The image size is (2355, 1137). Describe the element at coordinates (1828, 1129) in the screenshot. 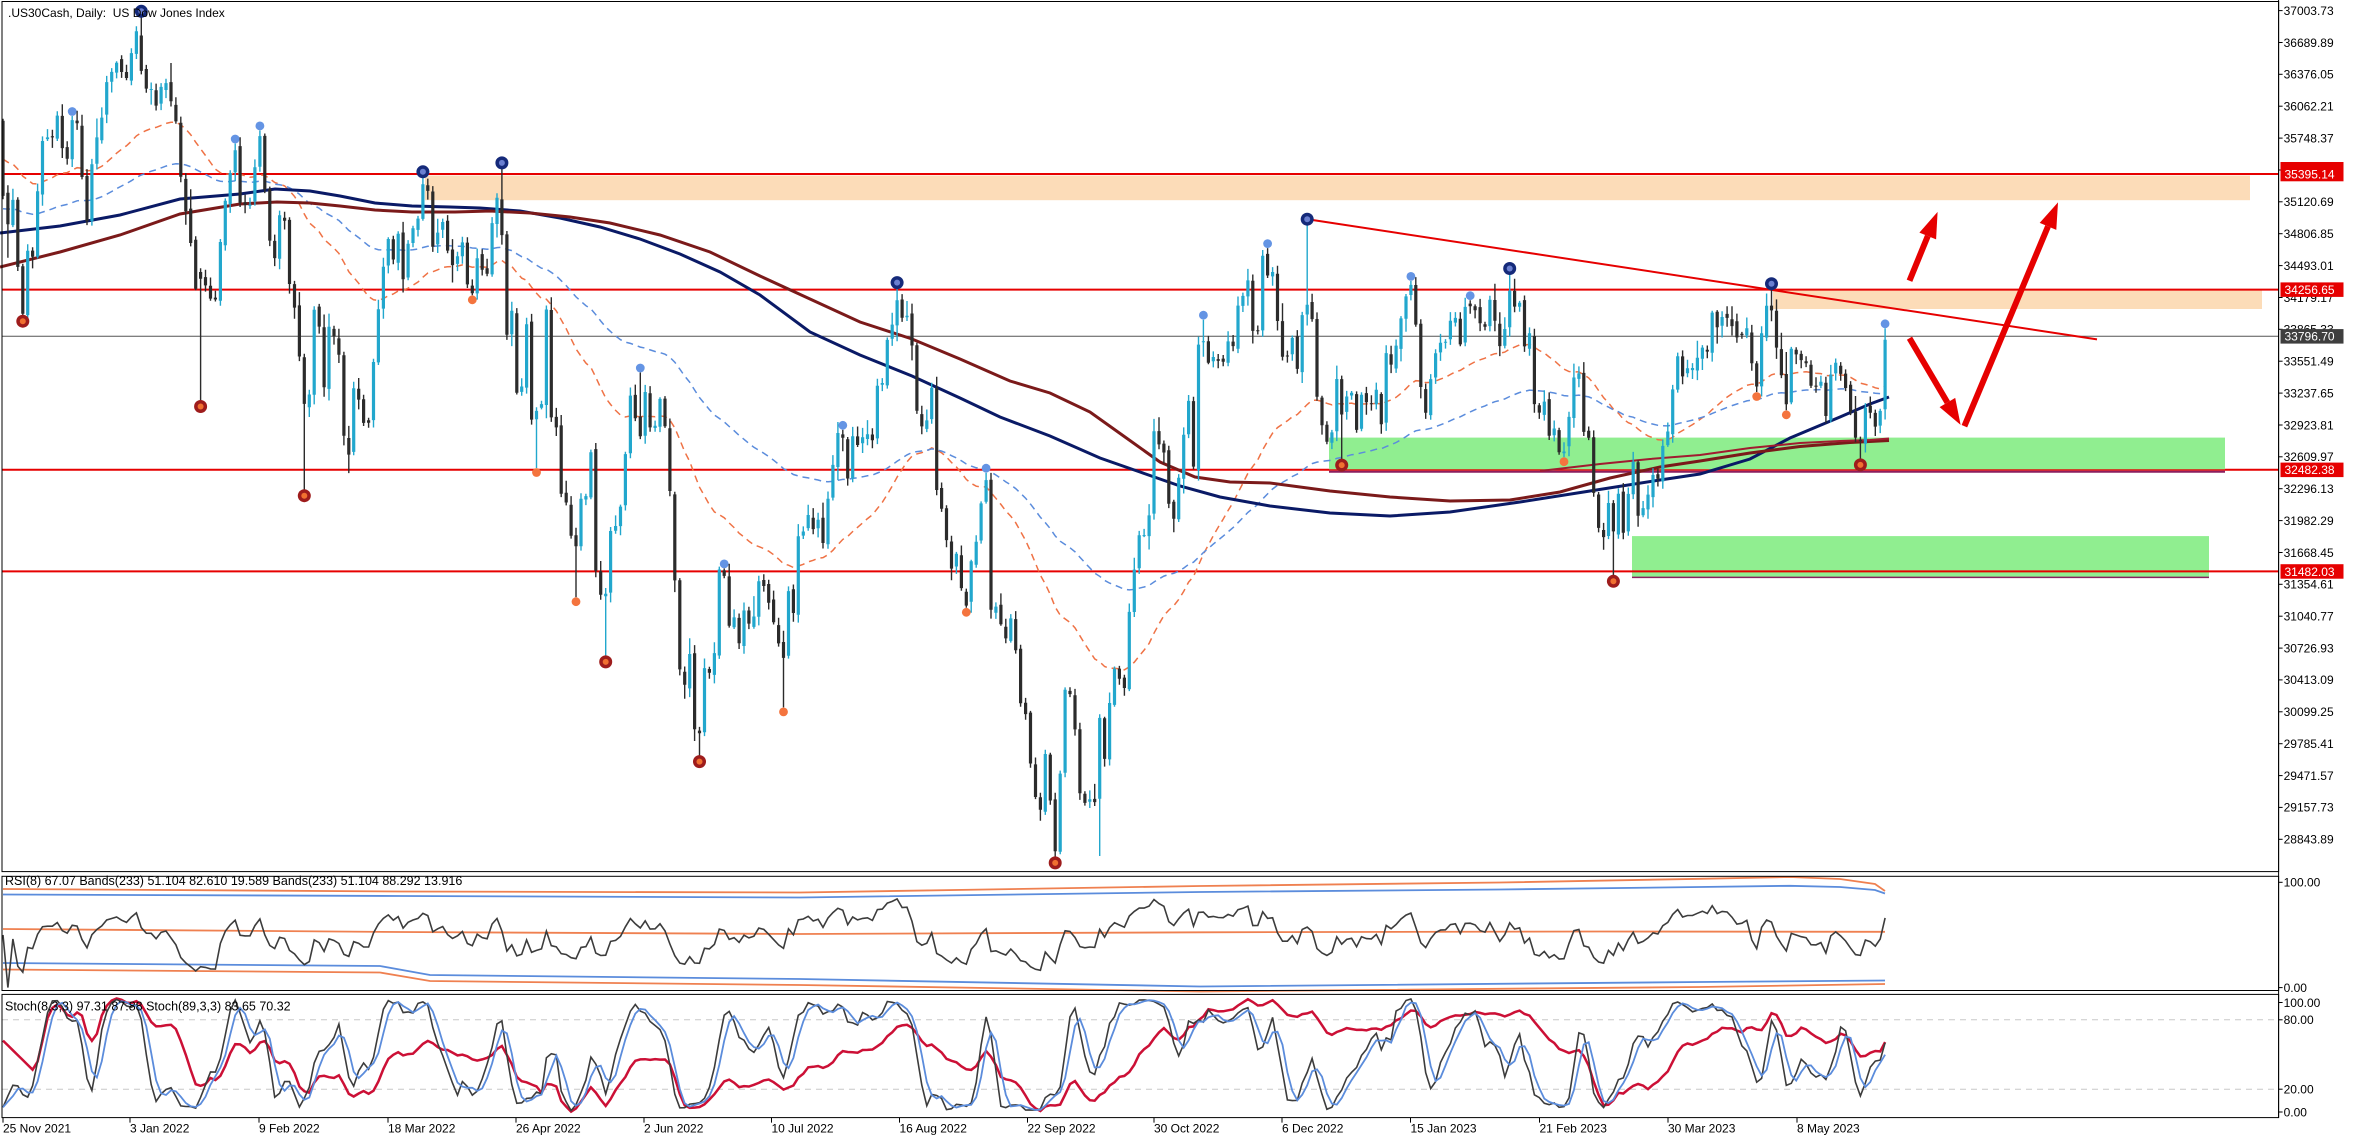

I see `svg-text: 8 May 2023` at that location.